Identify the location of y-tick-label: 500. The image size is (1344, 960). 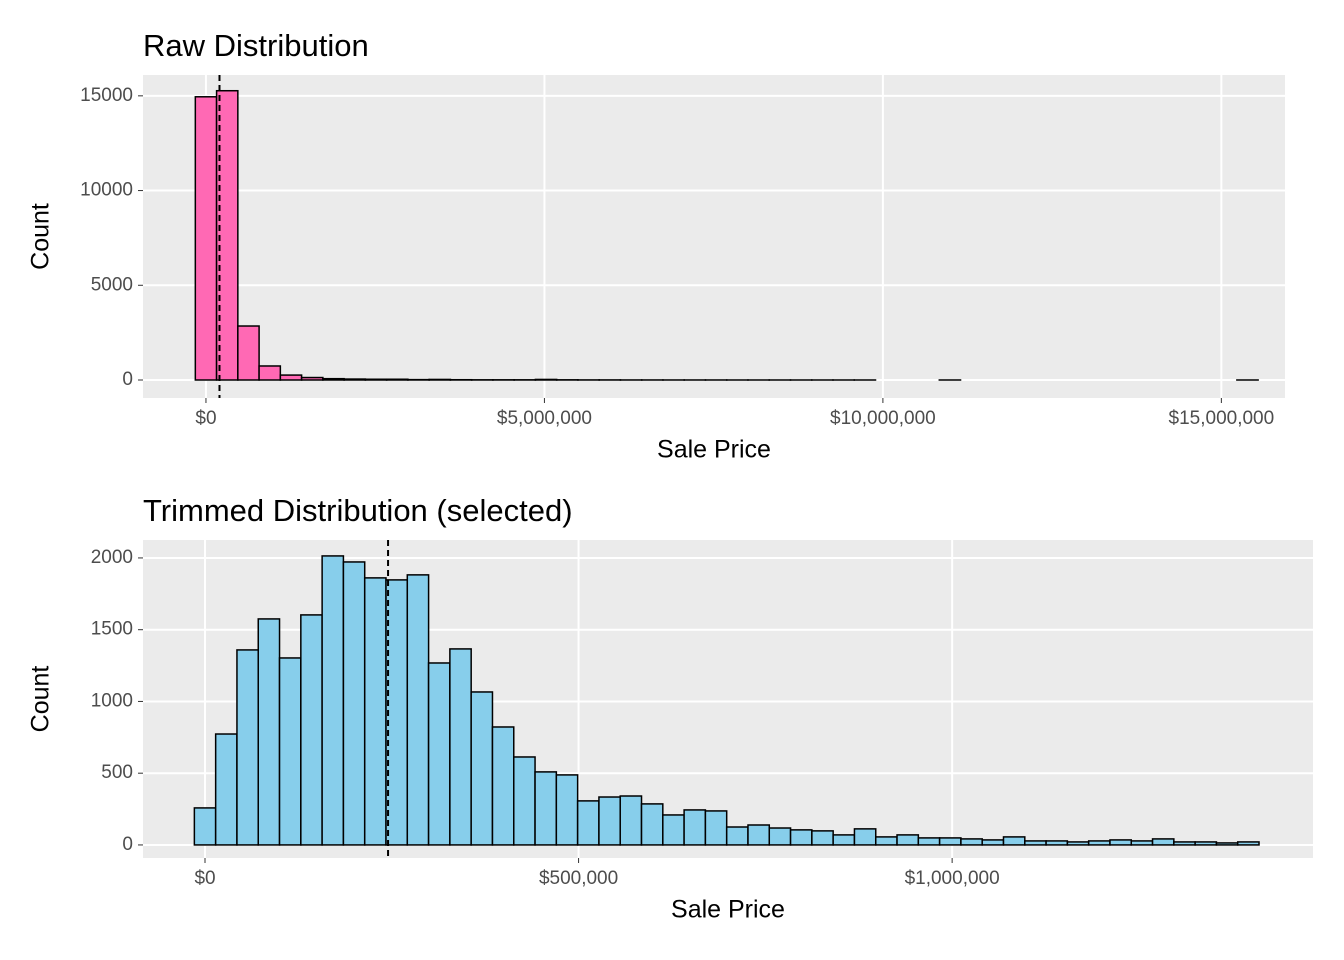
(117, 772).